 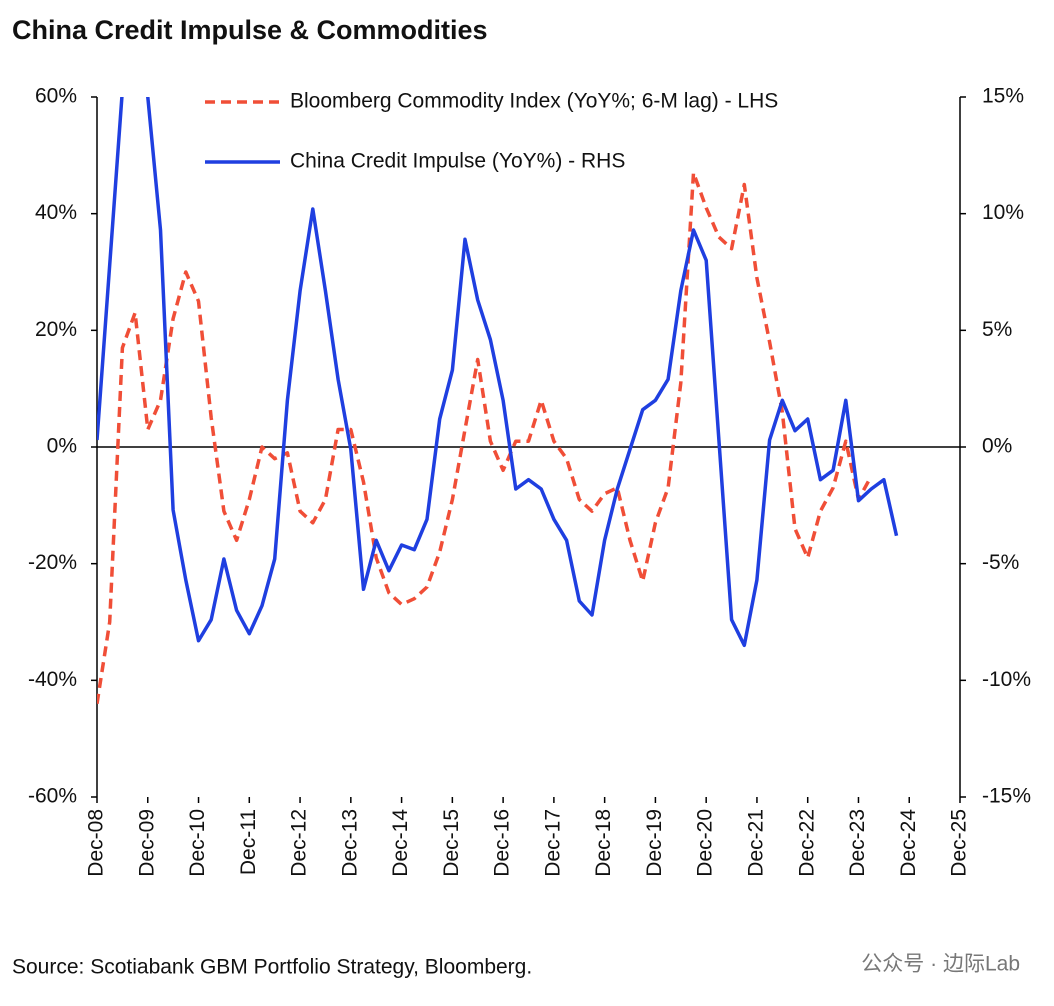 What do you see at coordinates (56, 329) in the screenshot?
I see `y-tick-label: 20%` at bounding box center [56, 329].